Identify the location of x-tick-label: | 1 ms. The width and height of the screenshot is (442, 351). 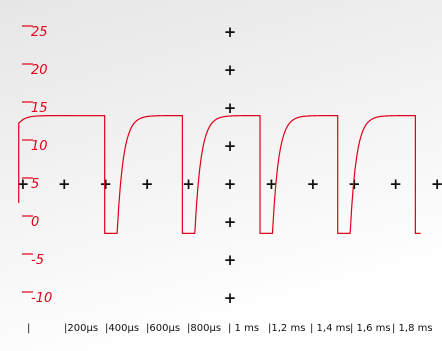
(243, 328).